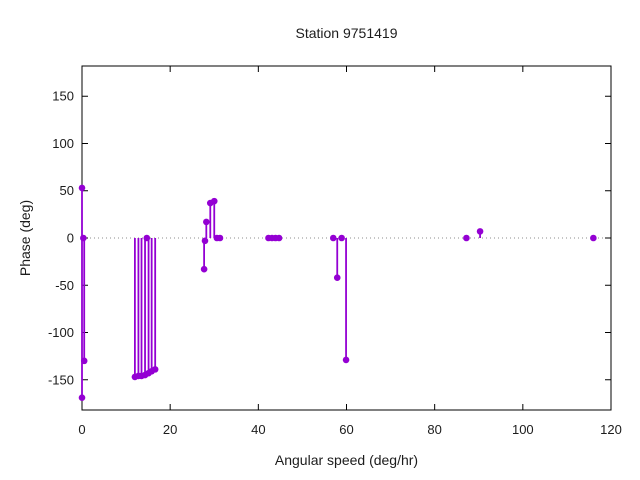 Image resolution: width=640 pixels, height=480 pixels. Describe the element at coordinates (81, 429) in the screenshot. I see `x-tick-label: 0` at that location.